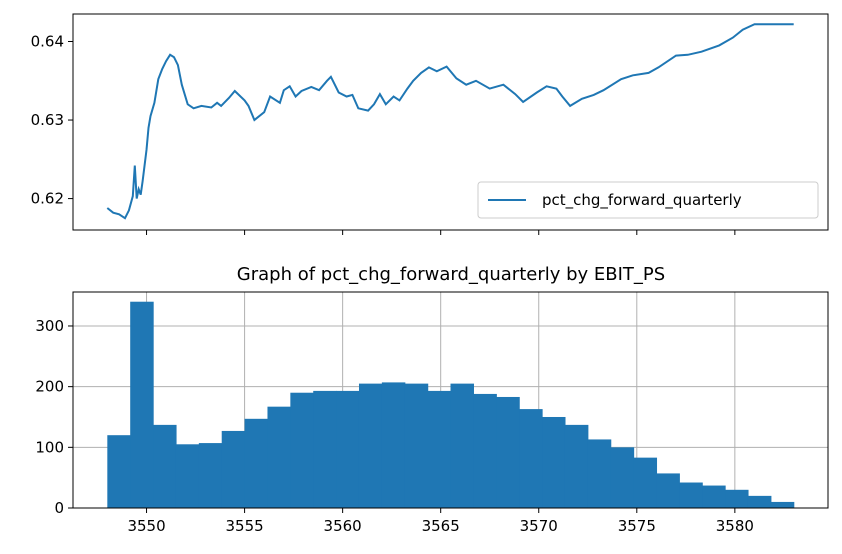 The height and width of the screenshot is (554, 842). I want to click on histogram-ytick-label: 300, so click(49, 326).